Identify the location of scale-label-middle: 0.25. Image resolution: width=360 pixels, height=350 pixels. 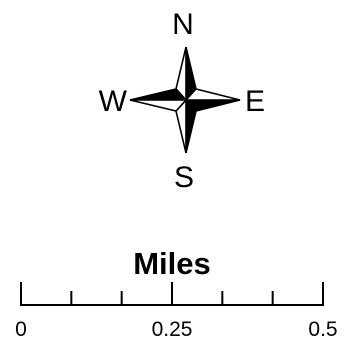
(172, 329).